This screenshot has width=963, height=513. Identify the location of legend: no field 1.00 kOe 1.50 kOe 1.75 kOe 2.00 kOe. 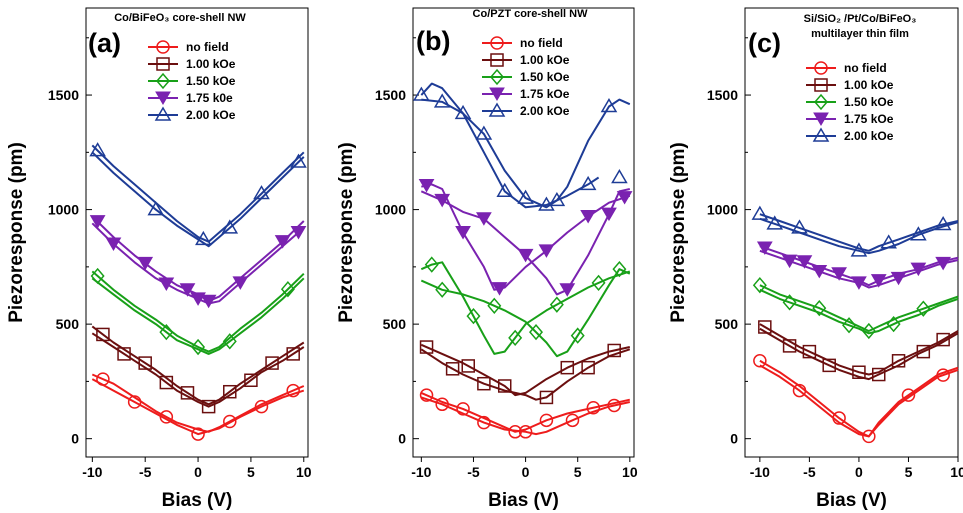
(526, 77).